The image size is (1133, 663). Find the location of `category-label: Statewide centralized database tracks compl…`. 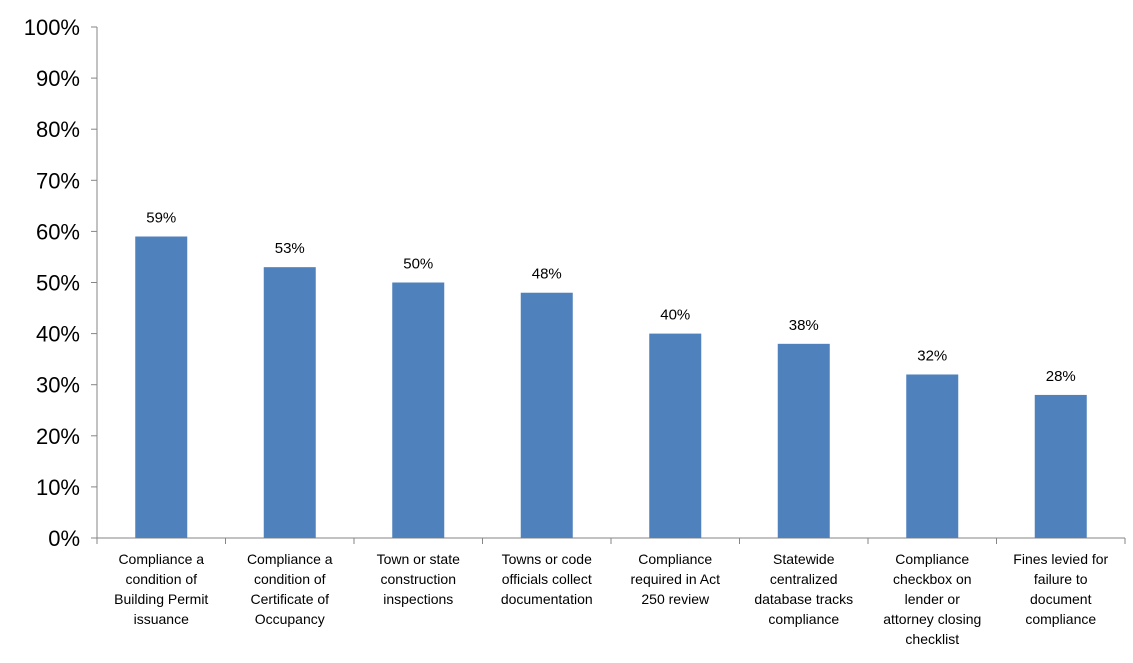

category-label: Statewide centralized database tracks compl… is located at coordinates (803, 589).